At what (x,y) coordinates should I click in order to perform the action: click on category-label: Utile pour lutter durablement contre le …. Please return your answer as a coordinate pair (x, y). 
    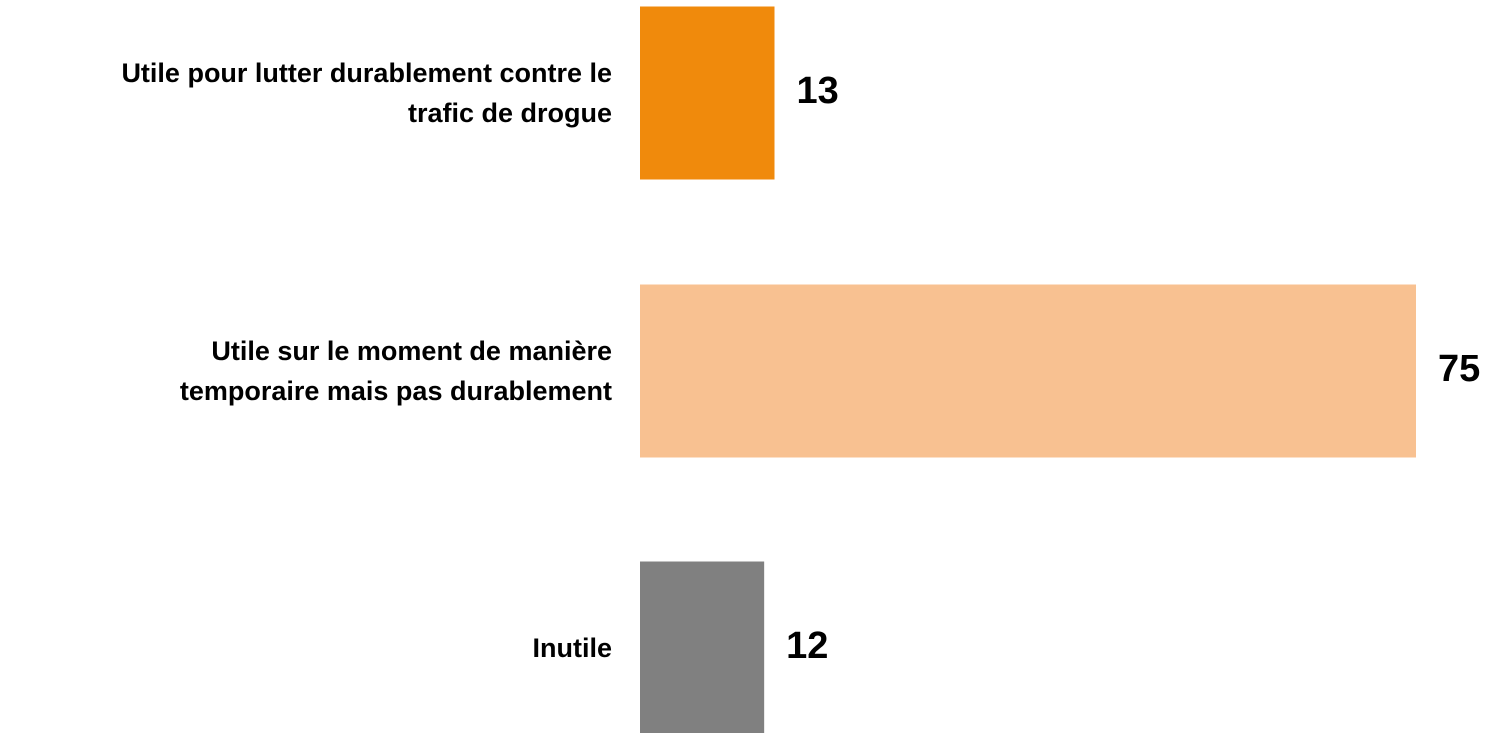
    Looking at the image, I should click on (366, 93).